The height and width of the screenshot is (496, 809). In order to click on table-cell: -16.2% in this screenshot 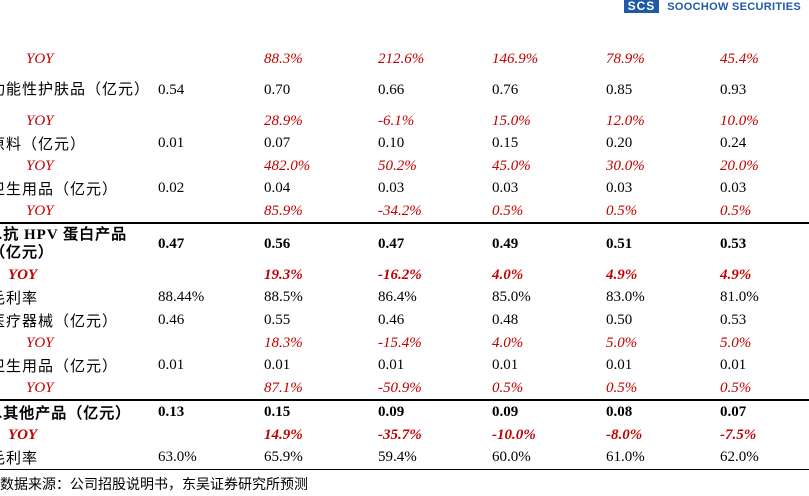, I will do `click(400, 274)`.